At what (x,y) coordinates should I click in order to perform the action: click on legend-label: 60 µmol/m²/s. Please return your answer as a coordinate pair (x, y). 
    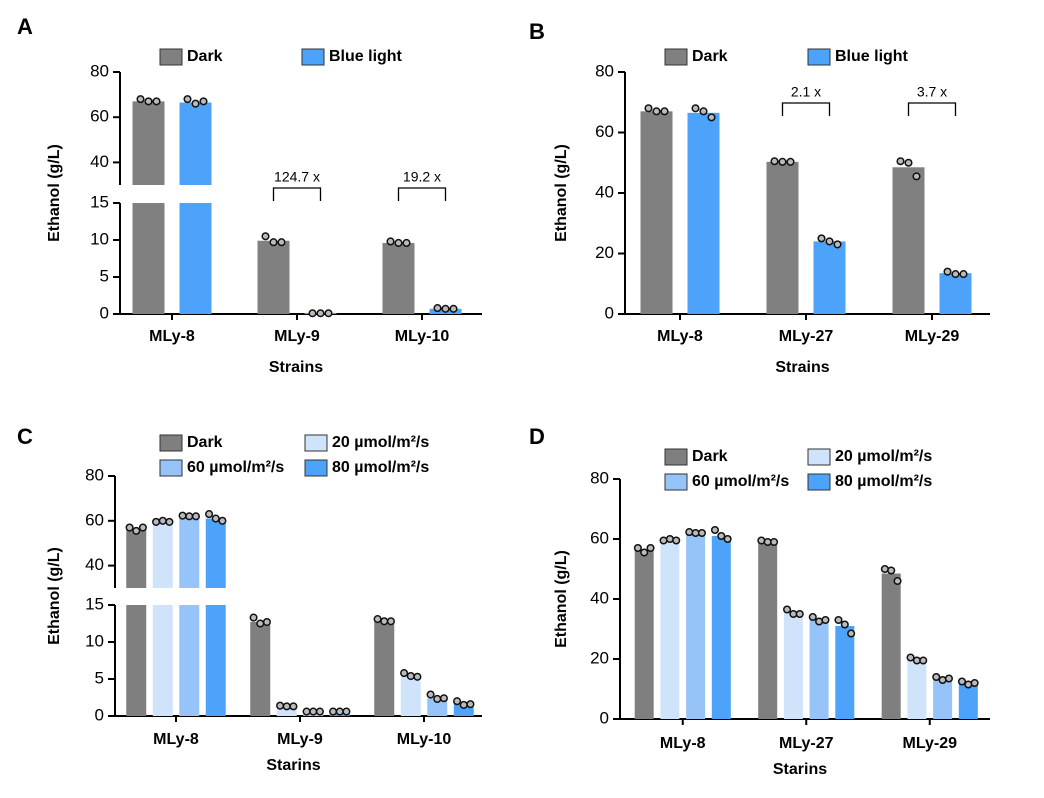
    Looking at the image, I should click on (235, 467).